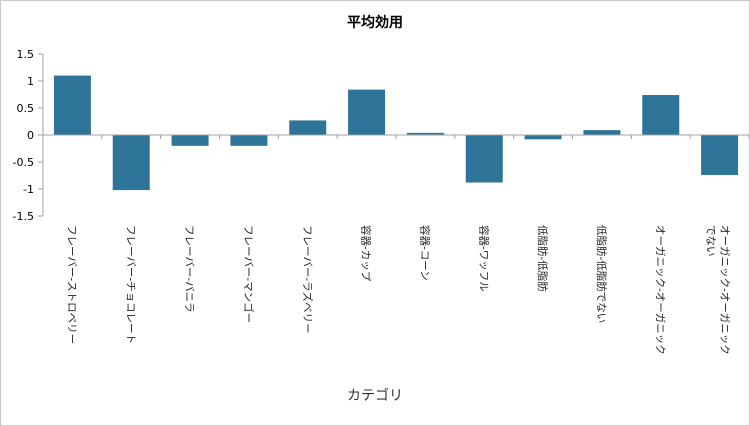 Image resolution: width=750 pixels, height=426 pixels. What do you see at coordinates (30, 81) in the screenshot?
I see `y-tick-label: 1` at bounding box center [30, 81].